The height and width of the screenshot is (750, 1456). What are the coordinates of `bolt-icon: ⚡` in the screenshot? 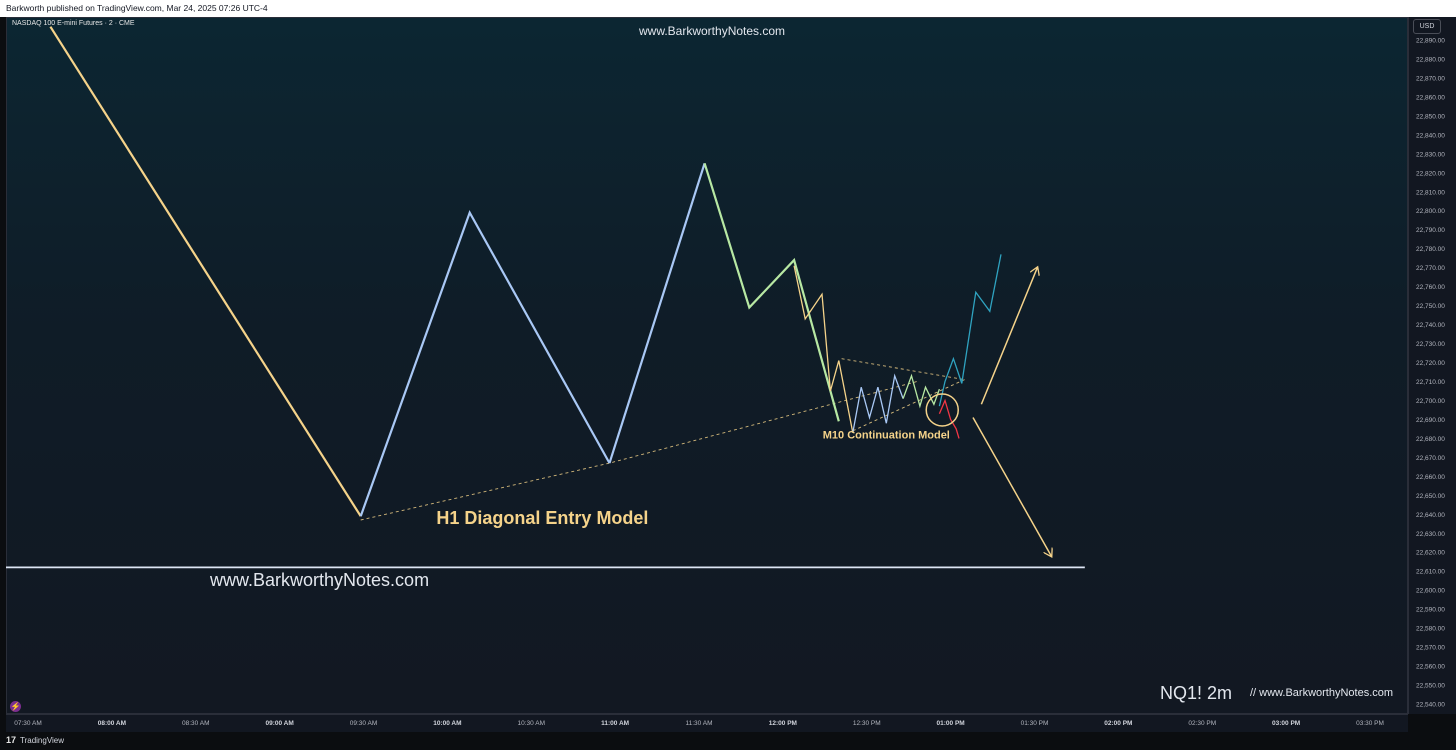 It's located at (15, 706).